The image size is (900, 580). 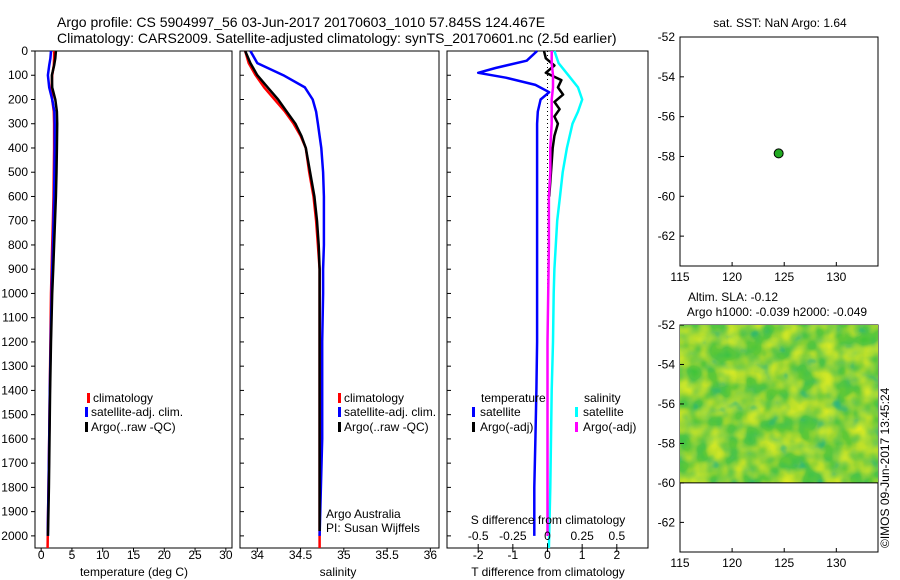 What do you see at coordinates (14, 293) in the screenshot?
I see `depth-y-tick-label: 1000` at bounding box center [14, 293].